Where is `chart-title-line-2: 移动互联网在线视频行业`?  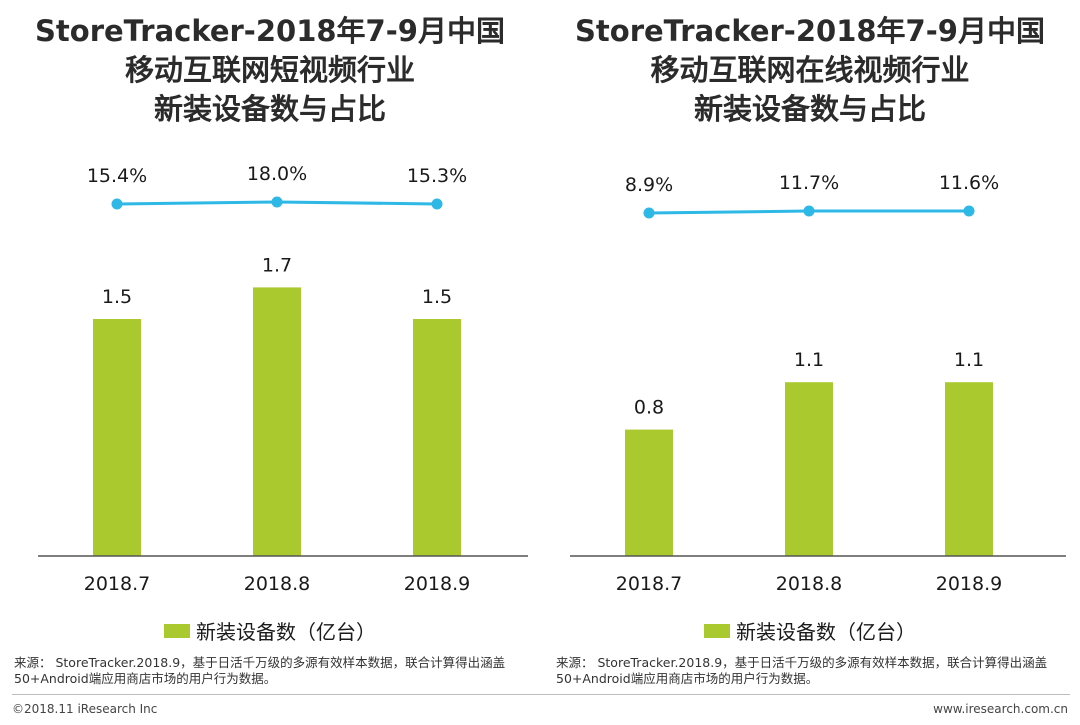
chart-title-line-2: 移动互联网在线视频行业 is located at coordinates (810, 70).